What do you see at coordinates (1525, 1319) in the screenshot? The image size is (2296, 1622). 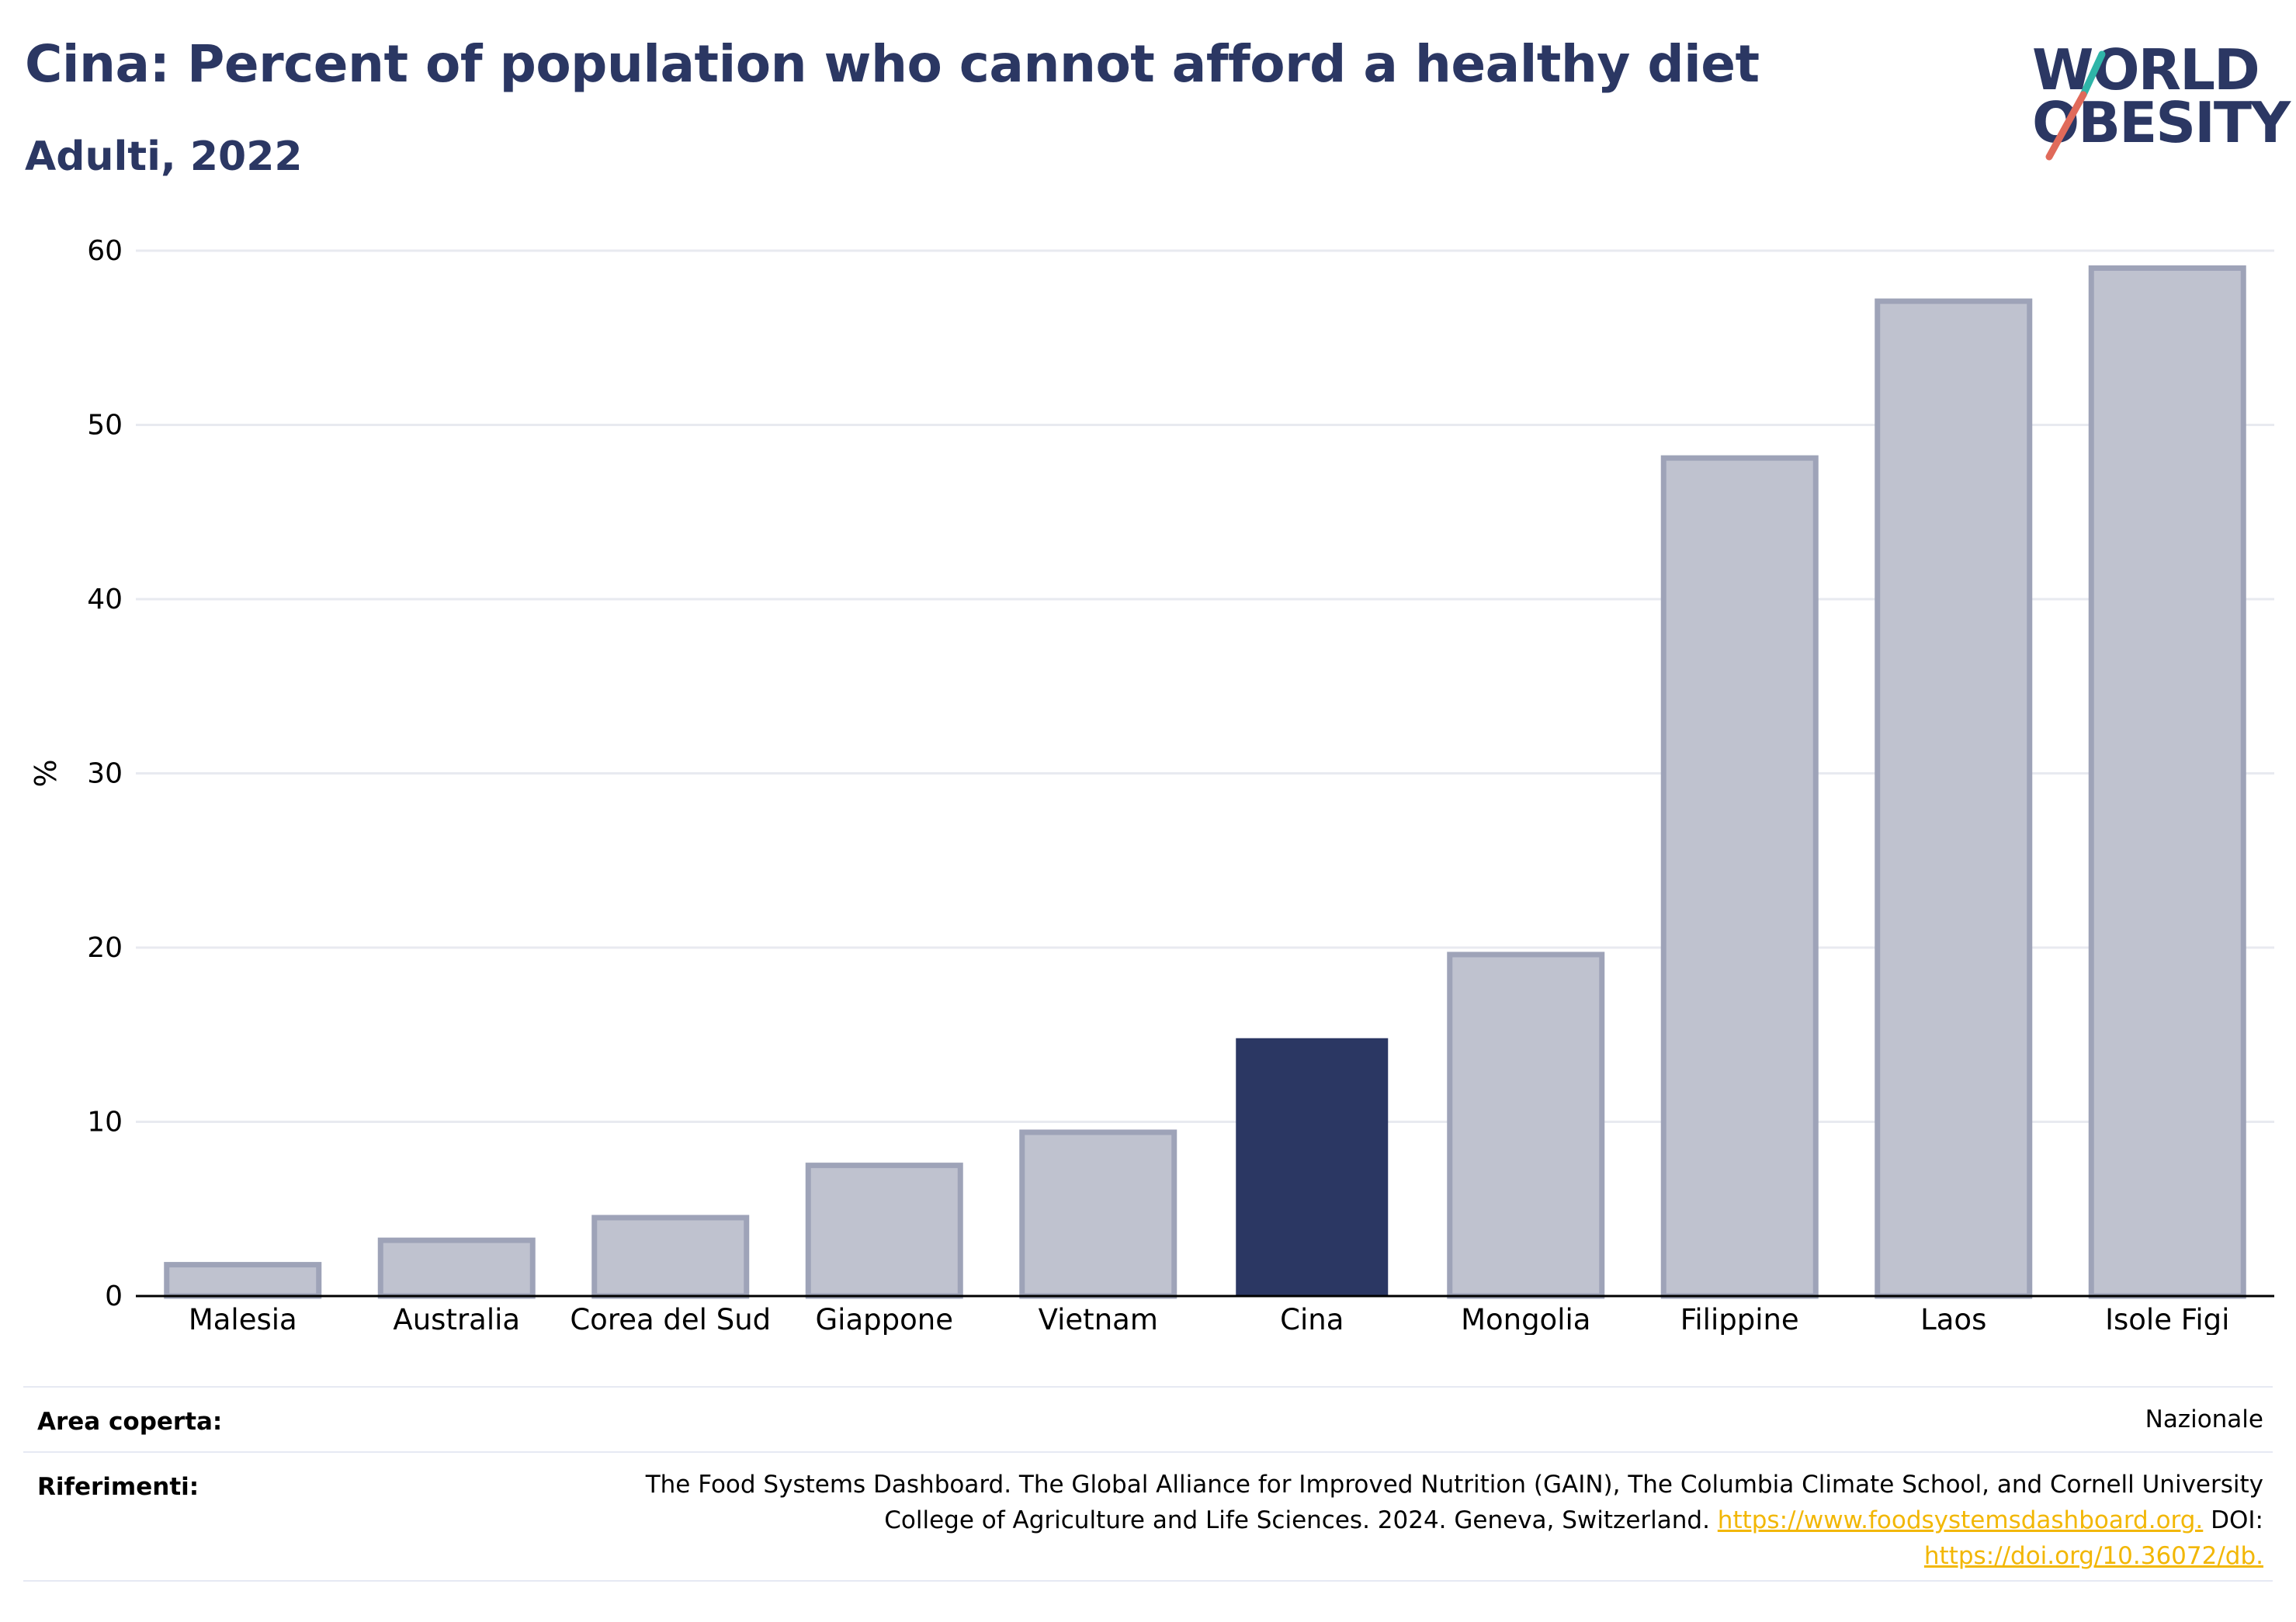 I see `x-tick-label: Mongolia` at bounding box center [1525, 1319].